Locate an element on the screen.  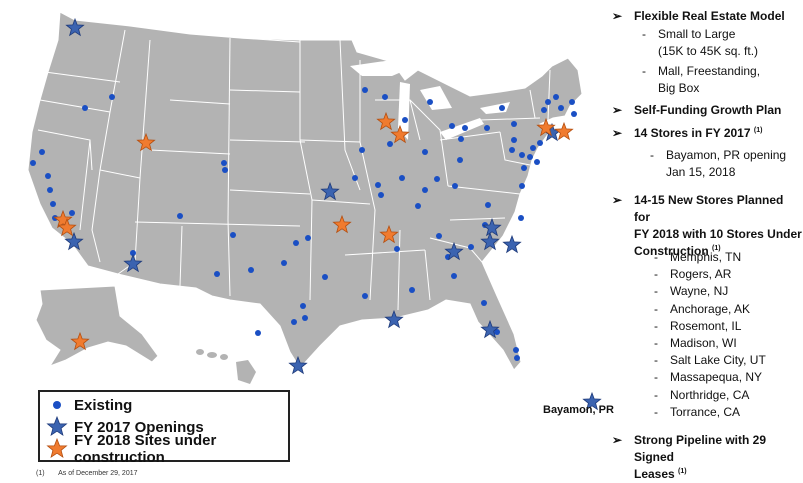
planned-store-item: - Northridge, CA is located at coordinates (702, 394).